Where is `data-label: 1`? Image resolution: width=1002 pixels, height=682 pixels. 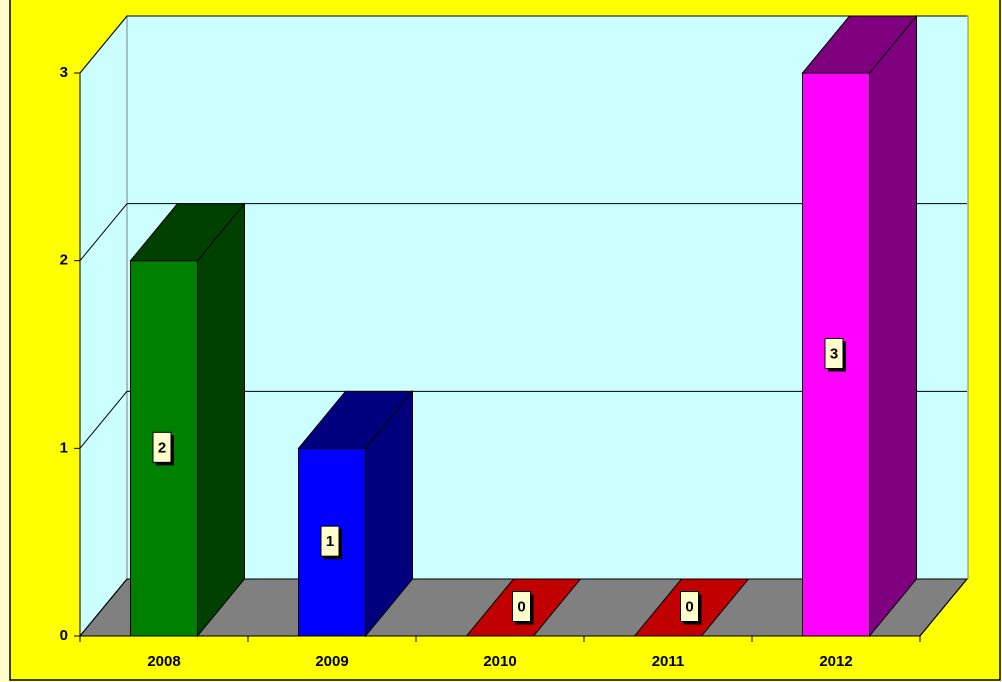 data-label: 1 is located at coordinates (330, 541).